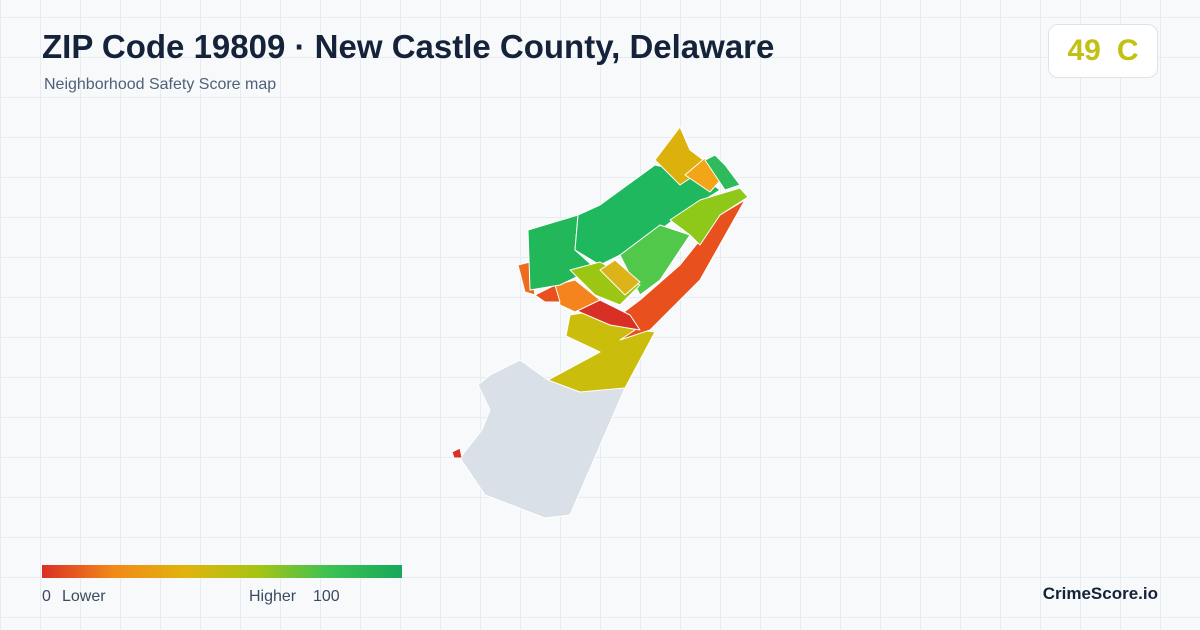 The image size is (1200, 630). What do you see at coordinates (46, 596) in the screenshot?
I see `legend-min: 0` at bounding box center [46, 596].